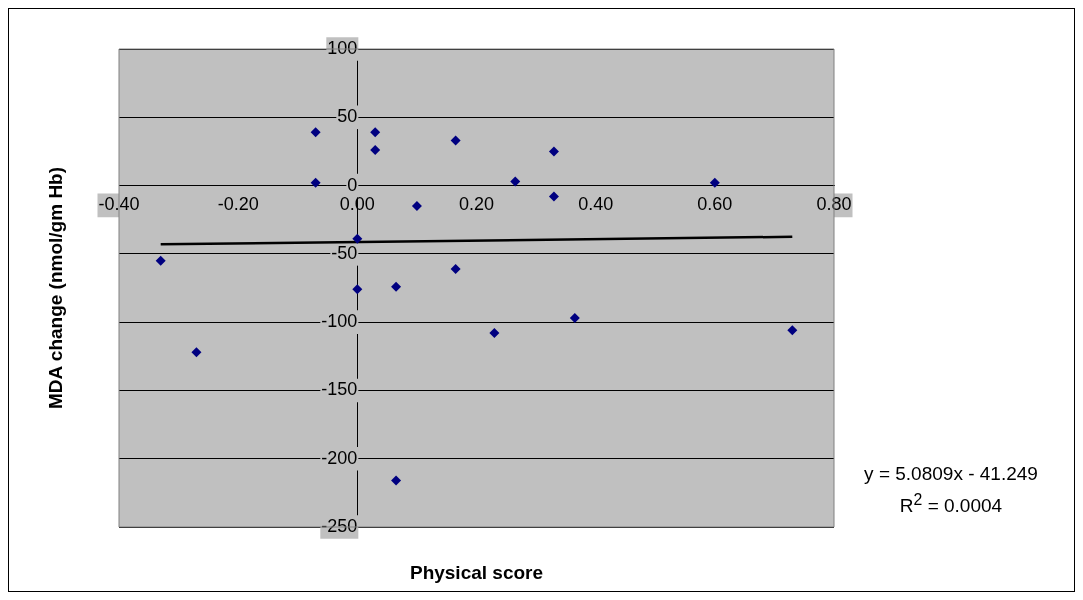 The width and height of the screenshot is (1083, 600). I want to click on x-axis-title: Physical score, so click(476, 573).